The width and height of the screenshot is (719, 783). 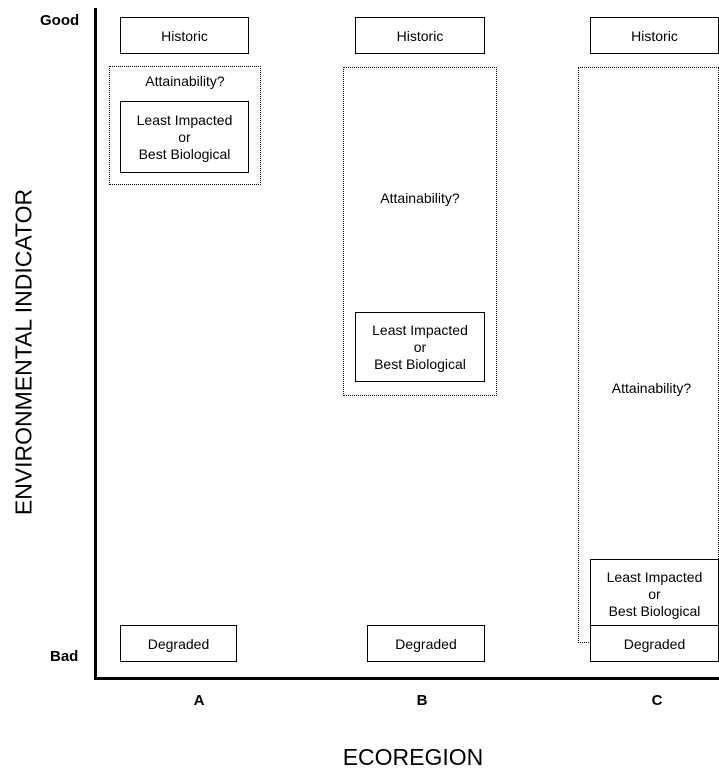 I want to click on historic-box-b: Historic, so click(x=420, y=35).